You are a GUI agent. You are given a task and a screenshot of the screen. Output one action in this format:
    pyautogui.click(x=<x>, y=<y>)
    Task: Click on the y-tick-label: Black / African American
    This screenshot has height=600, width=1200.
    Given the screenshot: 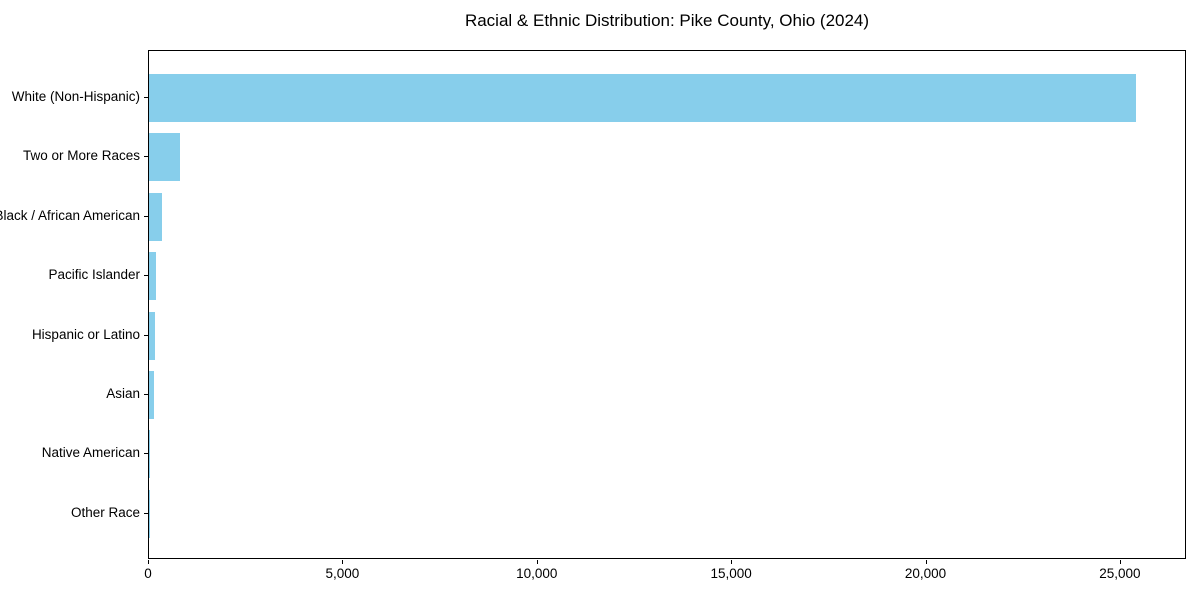 What is the action you would take?
    pyautogui.click(x=70, y=215)
    